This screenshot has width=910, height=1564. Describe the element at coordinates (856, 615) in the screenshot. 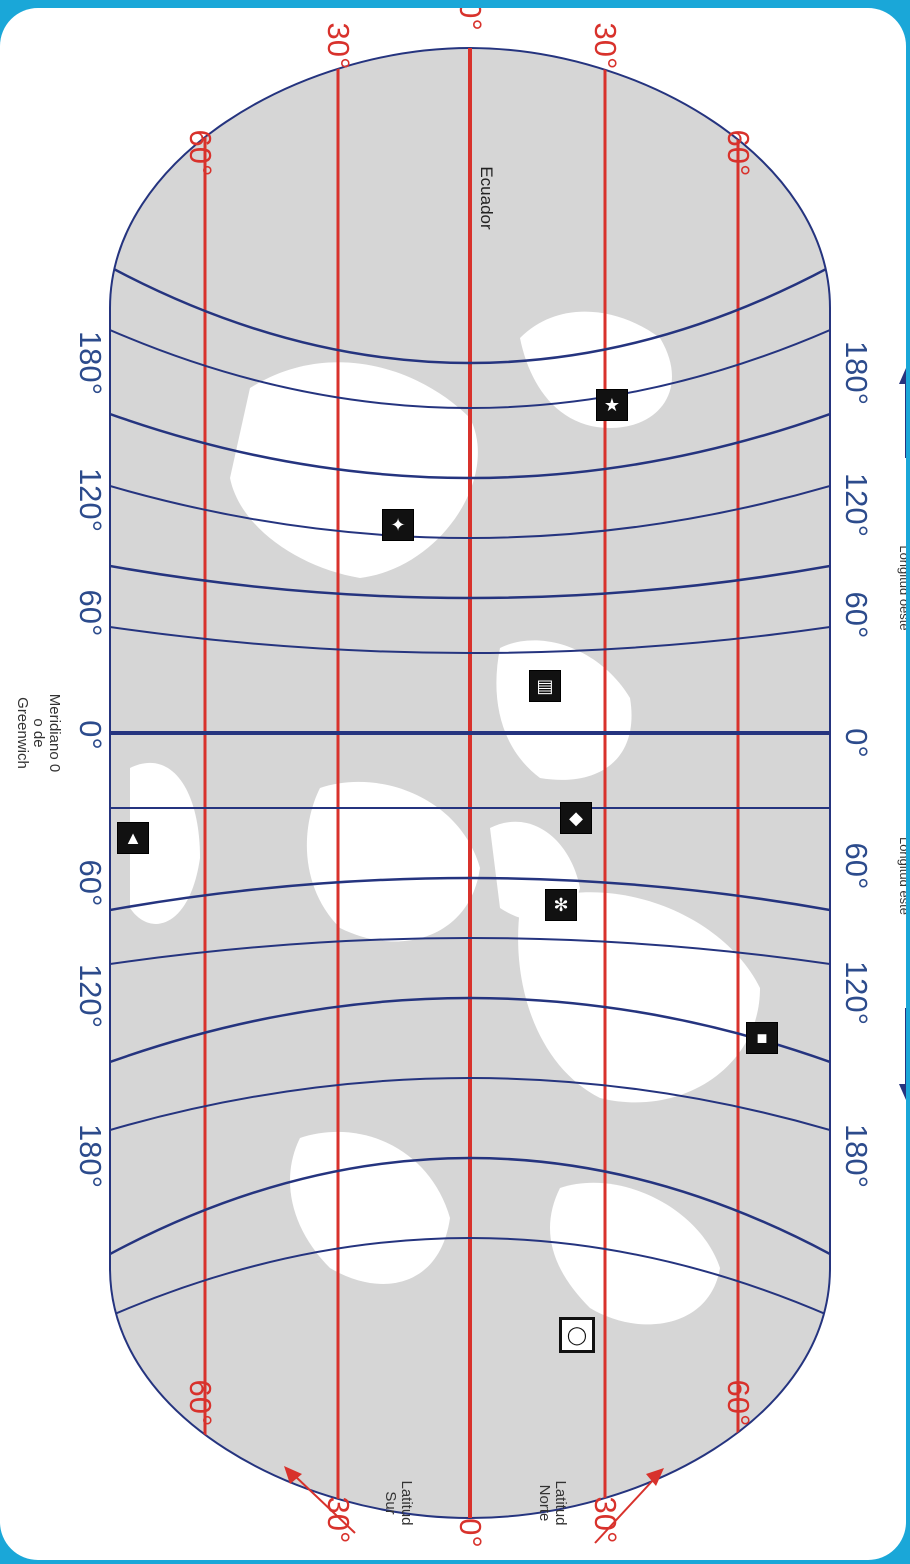

I see `lon-label-east-2: 60°` at that location.